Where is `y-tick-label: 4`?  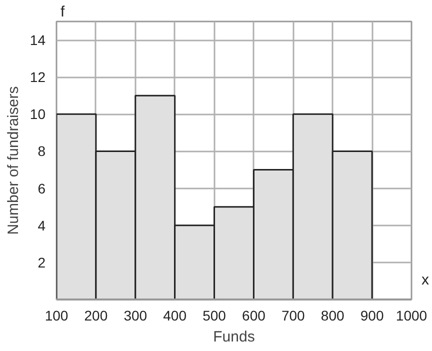 y-tick-label: 4 is located at coordinates (42, 225).